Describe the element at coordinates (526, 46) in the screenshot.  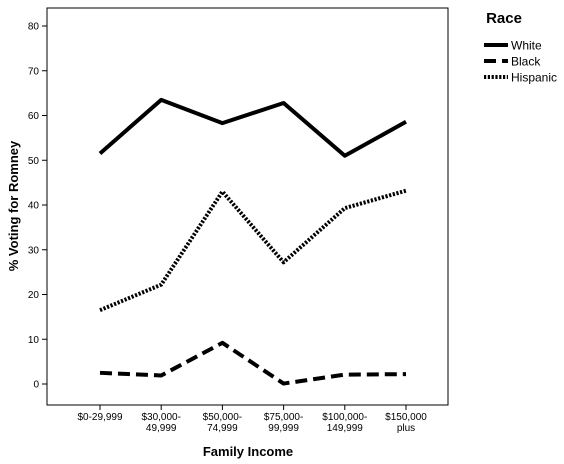
I see `legend-label-white: White` at that location.